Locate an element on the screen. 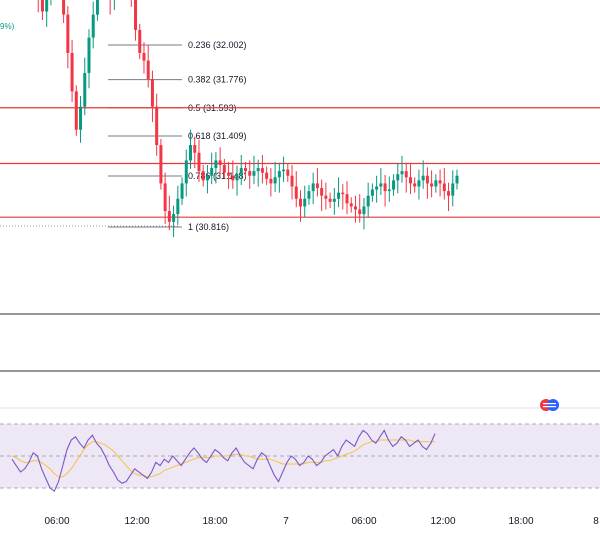 The height and width of the screenshot is (555, 600). fib-level-label: 0.382 (31.776) is located at coordinates (217, 80).